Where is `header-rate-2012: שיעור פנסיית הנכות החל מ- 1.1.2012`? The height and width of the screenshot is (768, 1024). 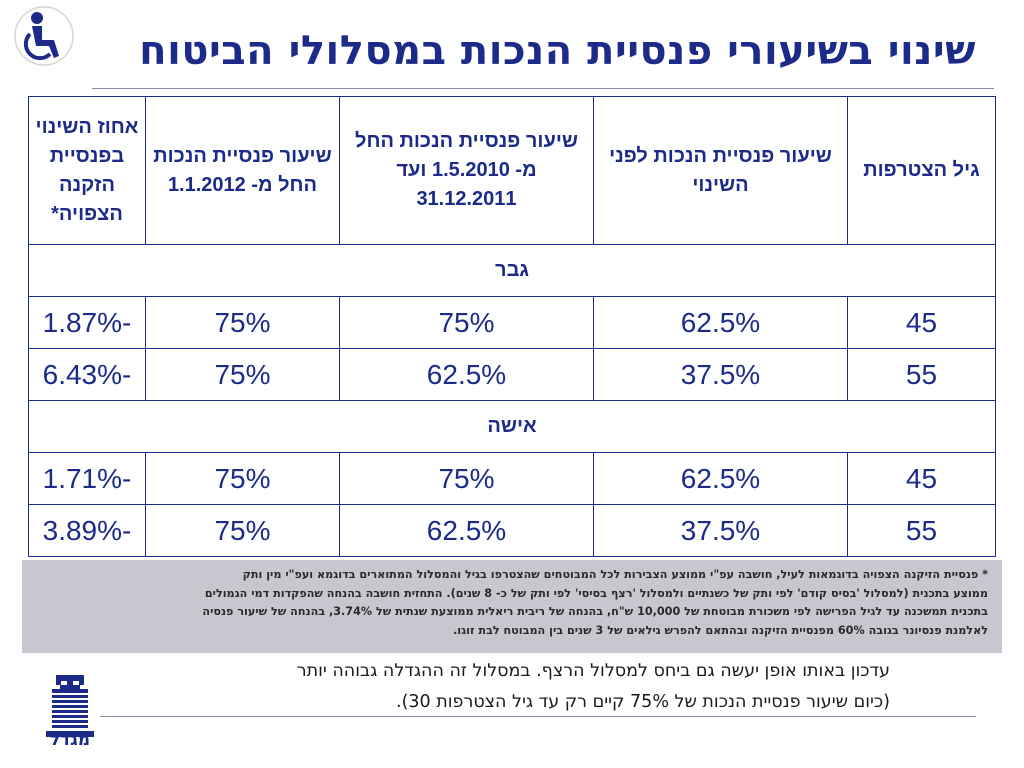 header-rate-2012: שיעור פנסיית הנכות החל מ- 1.1.2012 is located at coordinates (242, 170).